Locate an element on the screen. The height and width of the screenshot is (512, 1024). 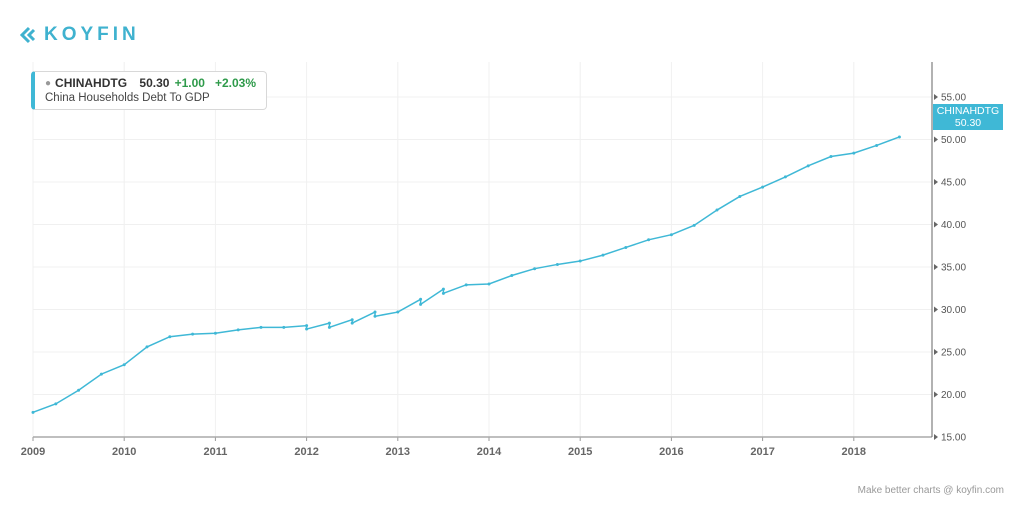
y-tick-label: 15.00 is located at coordinates (953, 438).